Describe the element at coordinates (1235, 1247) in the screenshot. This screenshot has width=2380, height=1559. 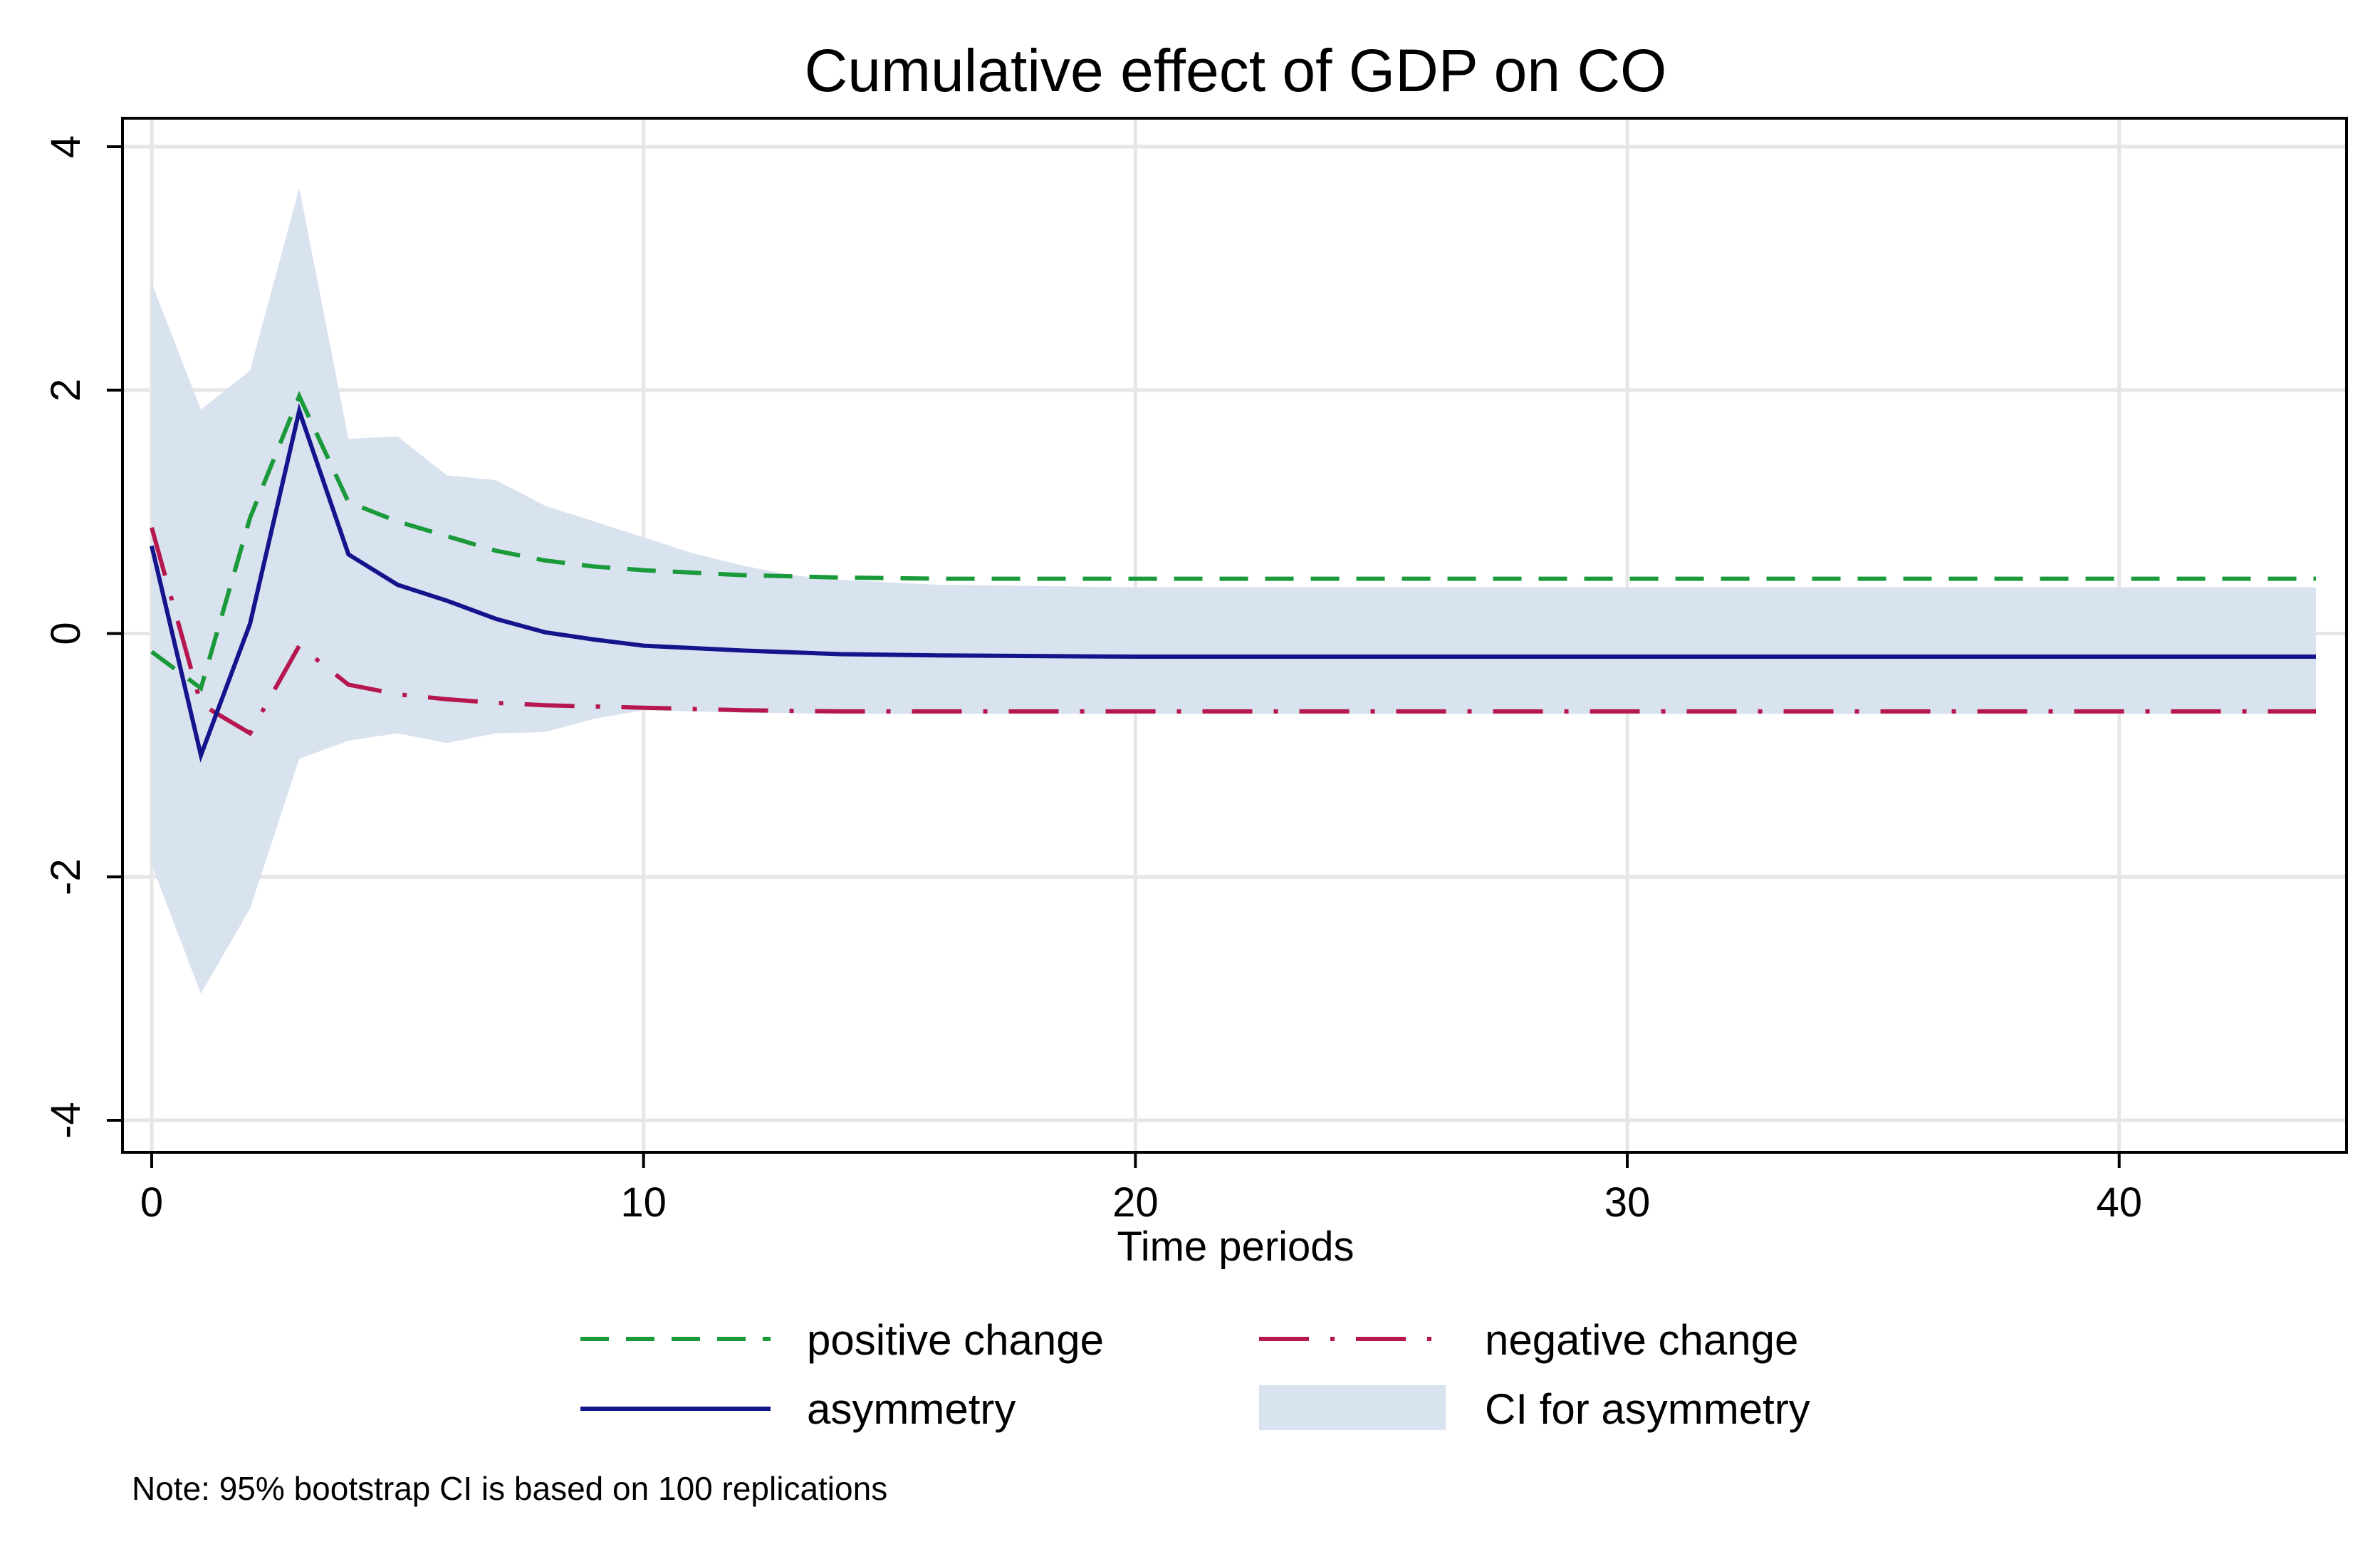
I see `x-axis-label: Time periods` at that location.